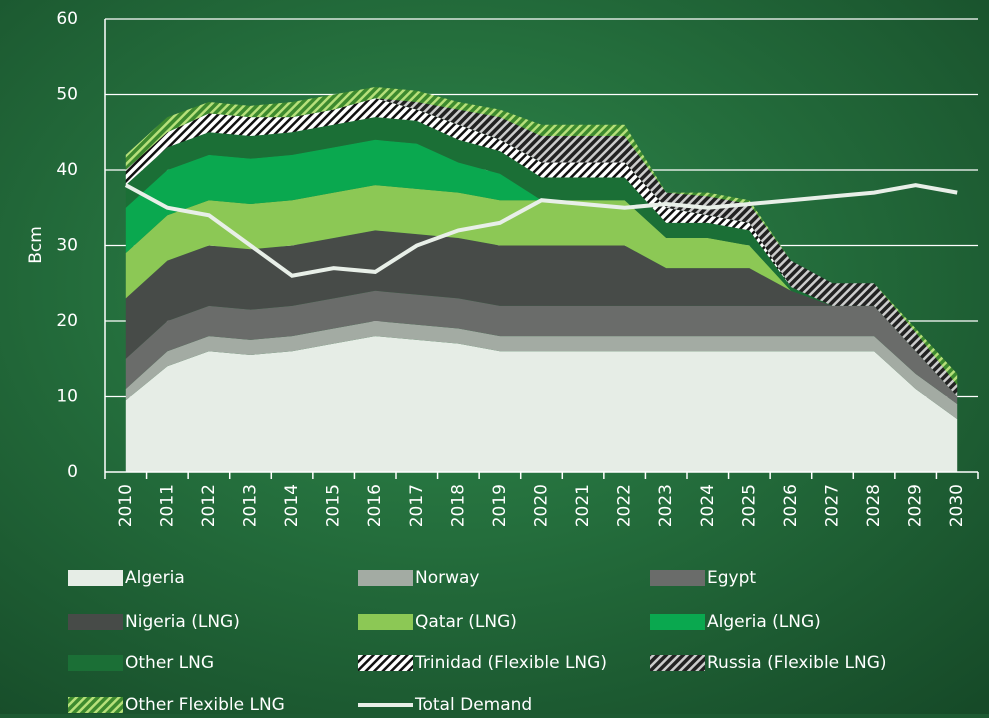 The image size is (989, 718). Describe the element at coordinates (791, 505) in the screenshot. I see `x-tick-label: 2026` at that location.